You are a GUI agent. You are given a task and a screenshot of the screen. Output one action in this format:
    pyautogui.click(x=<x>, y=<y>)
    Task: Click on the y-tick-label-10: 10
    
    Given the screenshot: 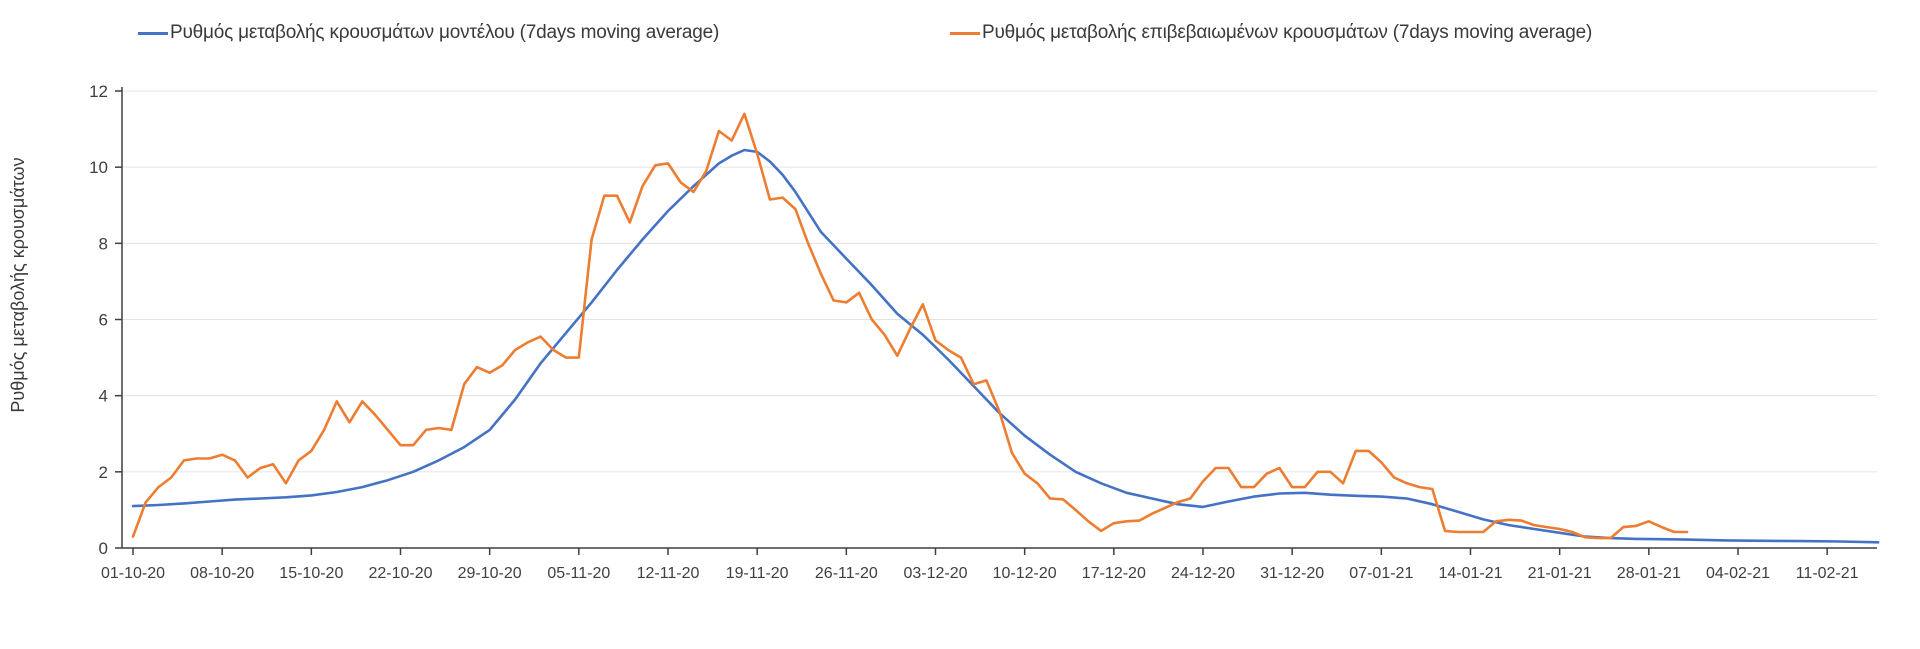 What is the action you would take?
    pyautogui.click(x=98, y=167)
    